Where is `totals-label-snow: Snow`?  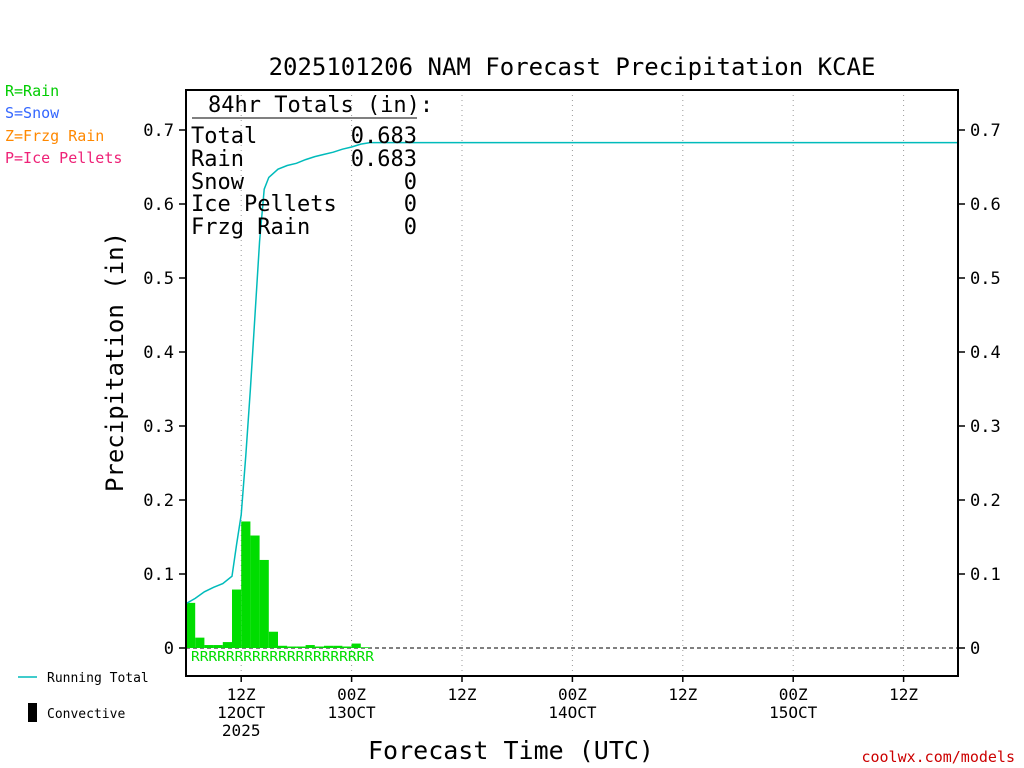 totals-label-snow: Snow is located at coordinates (218, 182).